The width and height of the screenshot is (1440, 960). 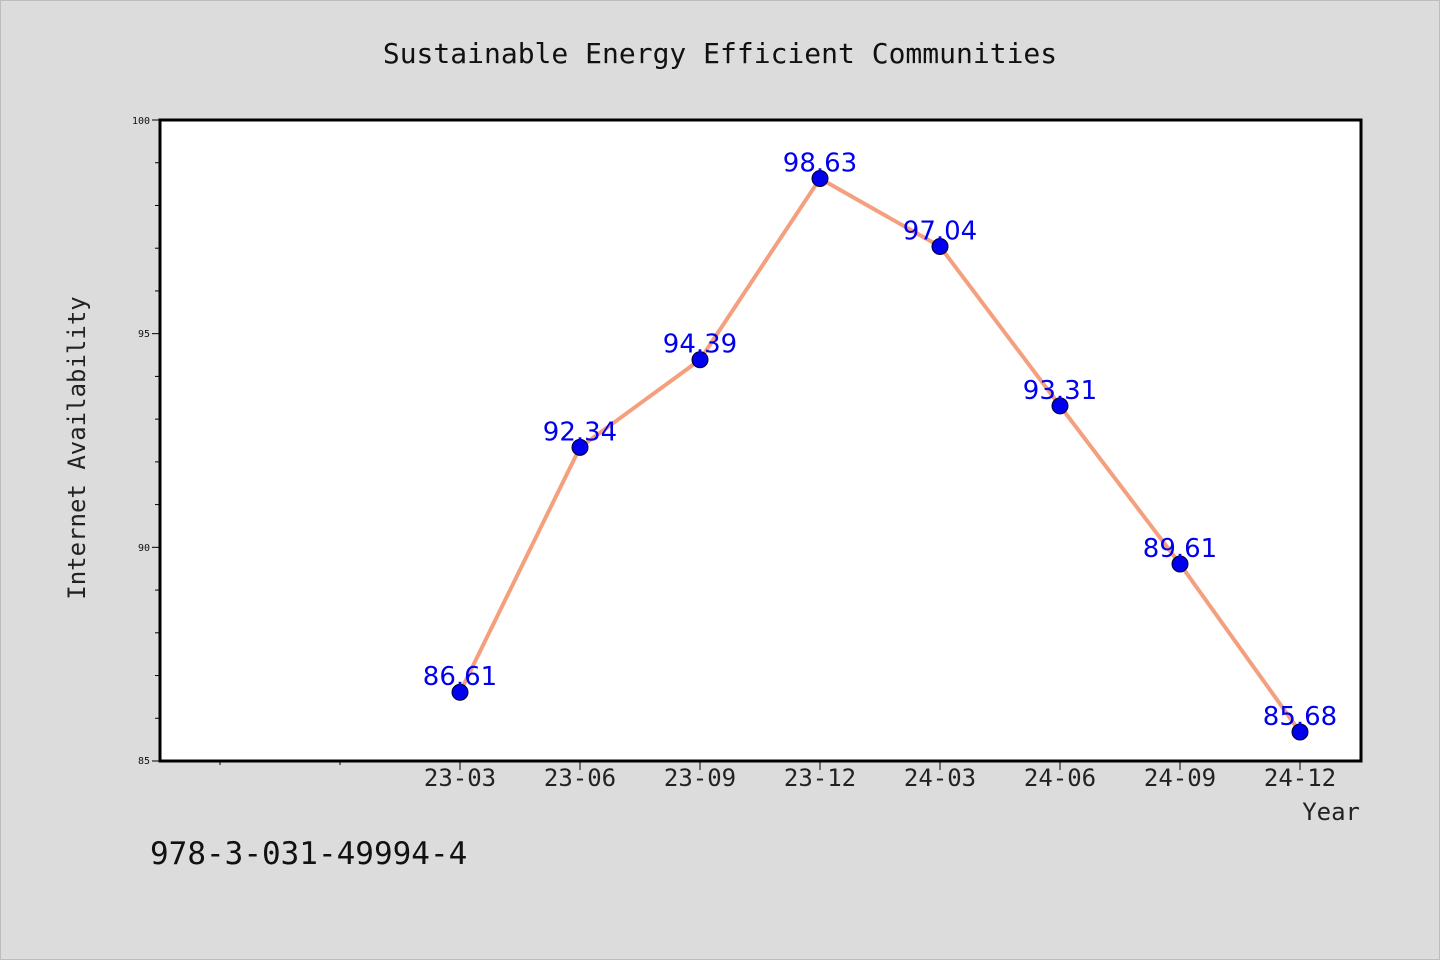 I want to click on footer-isbn: 978-3-031-49994-4, so click(x=308, y=854).